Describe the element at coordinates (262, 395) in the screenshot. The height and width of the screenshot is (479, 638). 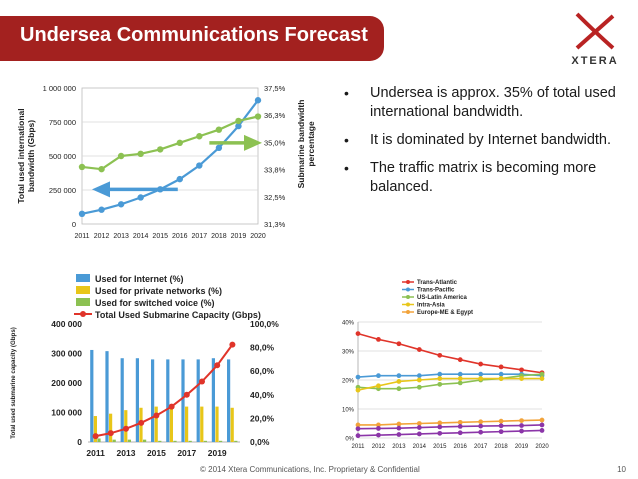
I see `y2-tick-label: 40,0%` at that location.